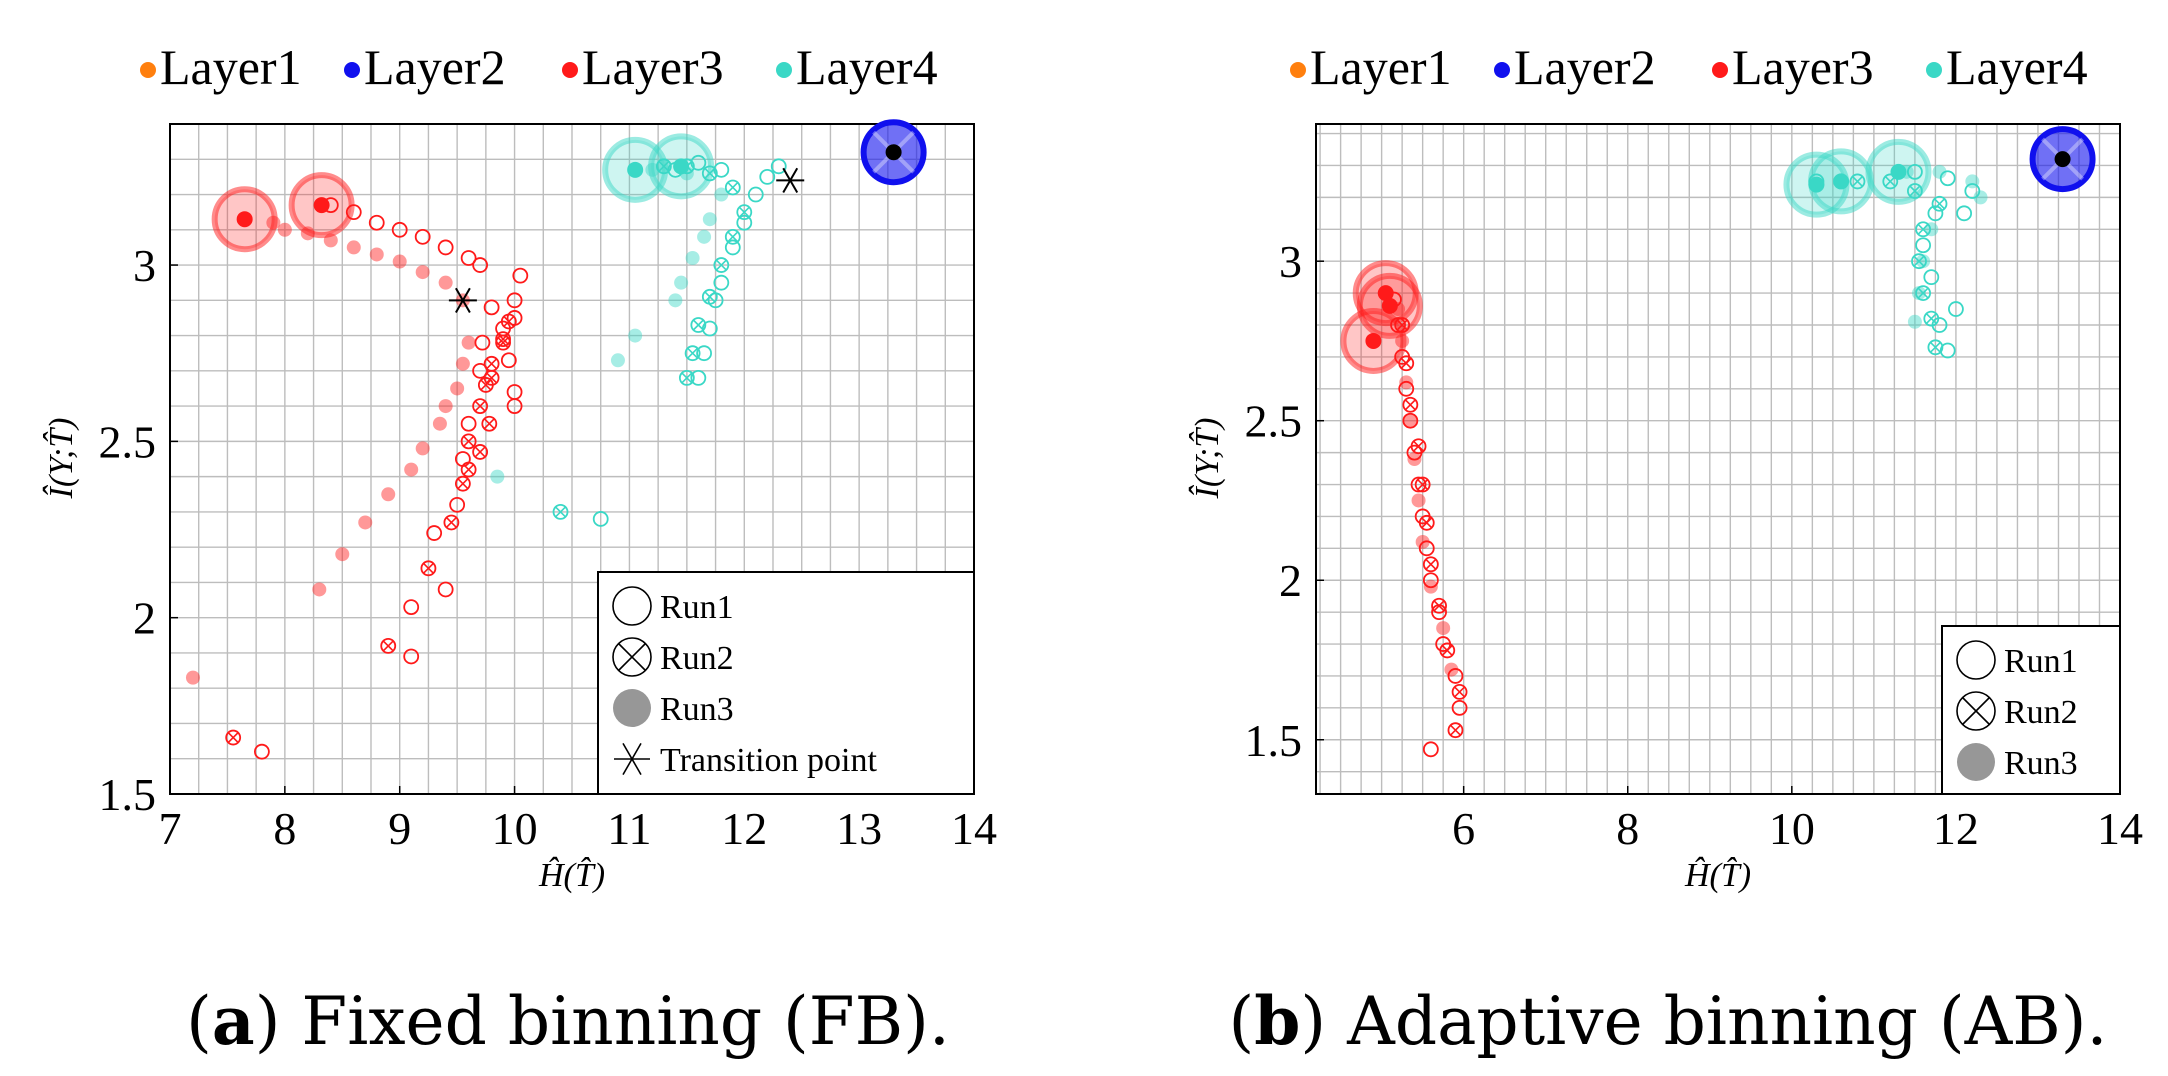 This screenshot has width=2168, height=1076. I want to click on marker-legend-run2-symbol, so click(1976, 711).